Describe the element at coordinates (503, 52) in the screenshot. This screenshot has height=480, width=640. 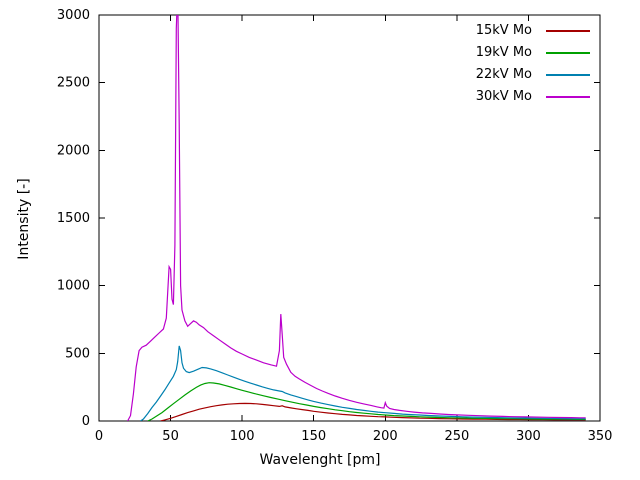
I see `legend-label: 19kV Mo` at that location.